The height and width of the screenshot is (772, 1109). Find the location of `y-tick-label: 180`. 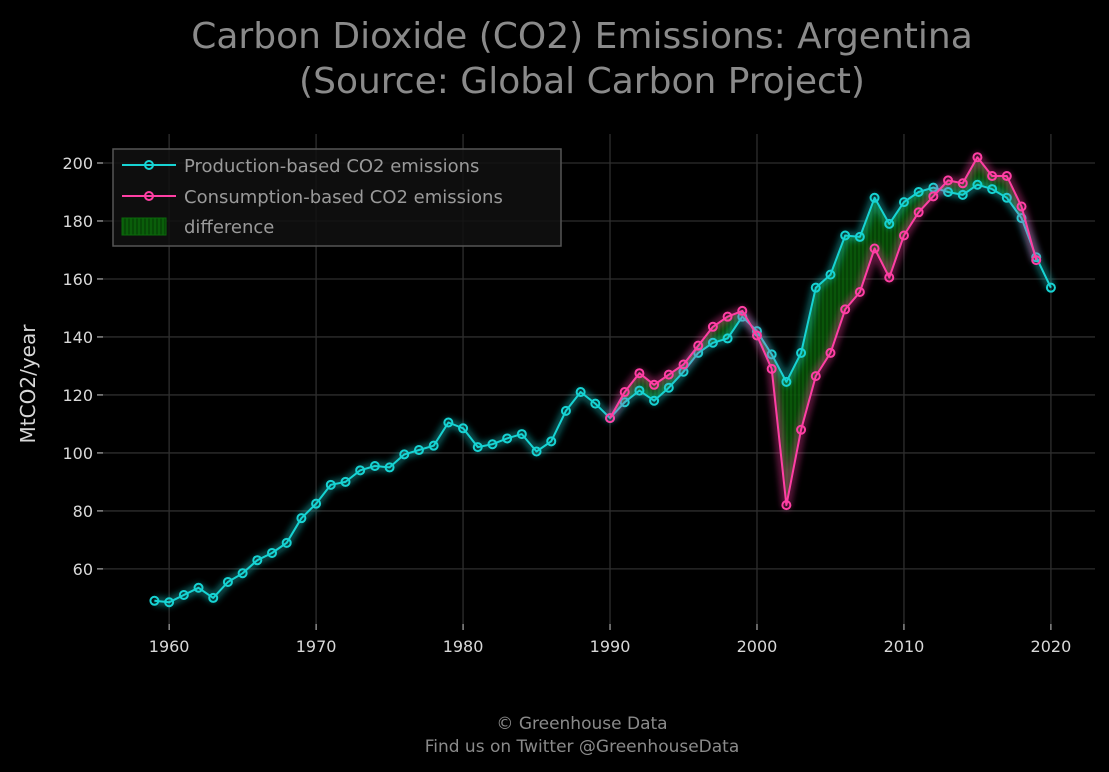

y-tick-label: 180 is located at coordinates (77, 221).